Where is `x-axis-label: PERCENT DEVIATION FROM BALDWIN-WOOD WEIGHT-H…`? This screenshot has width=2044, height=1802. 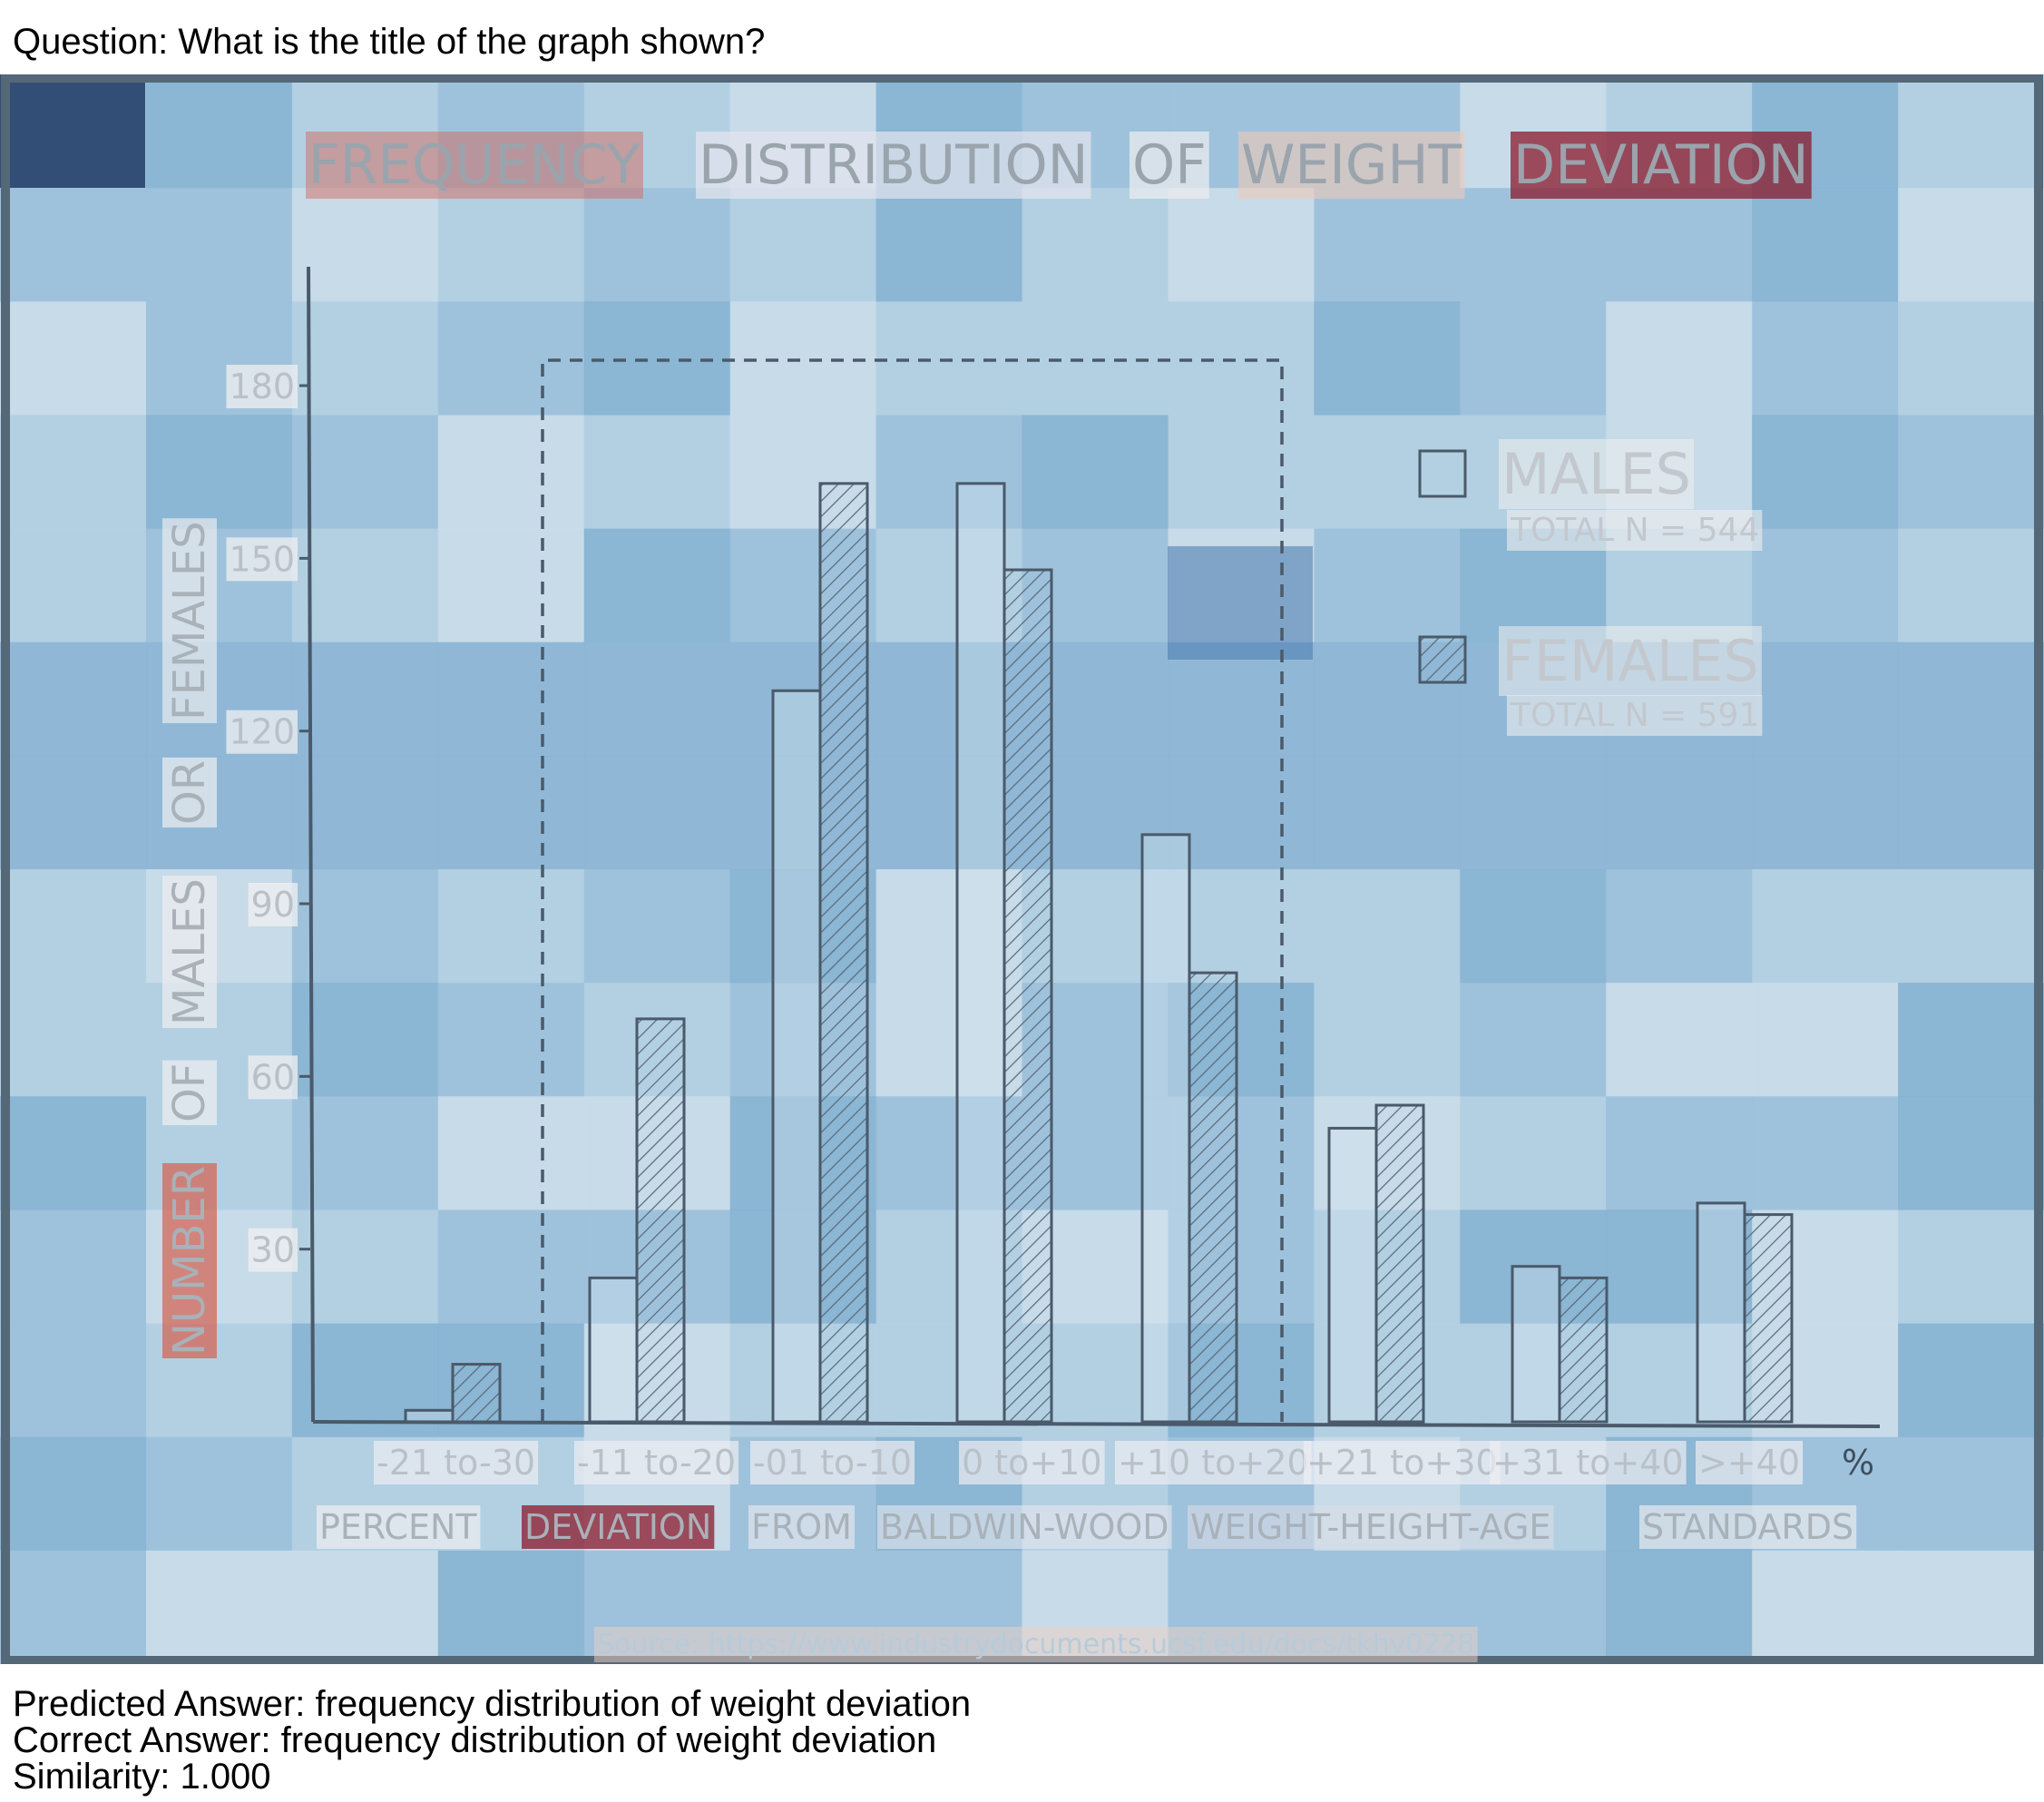
x-axis-label: PERCENT DEVIATION FROM BALDWIN-WOOD WEIGHT-H… is located at coordinates (1087, 1527).